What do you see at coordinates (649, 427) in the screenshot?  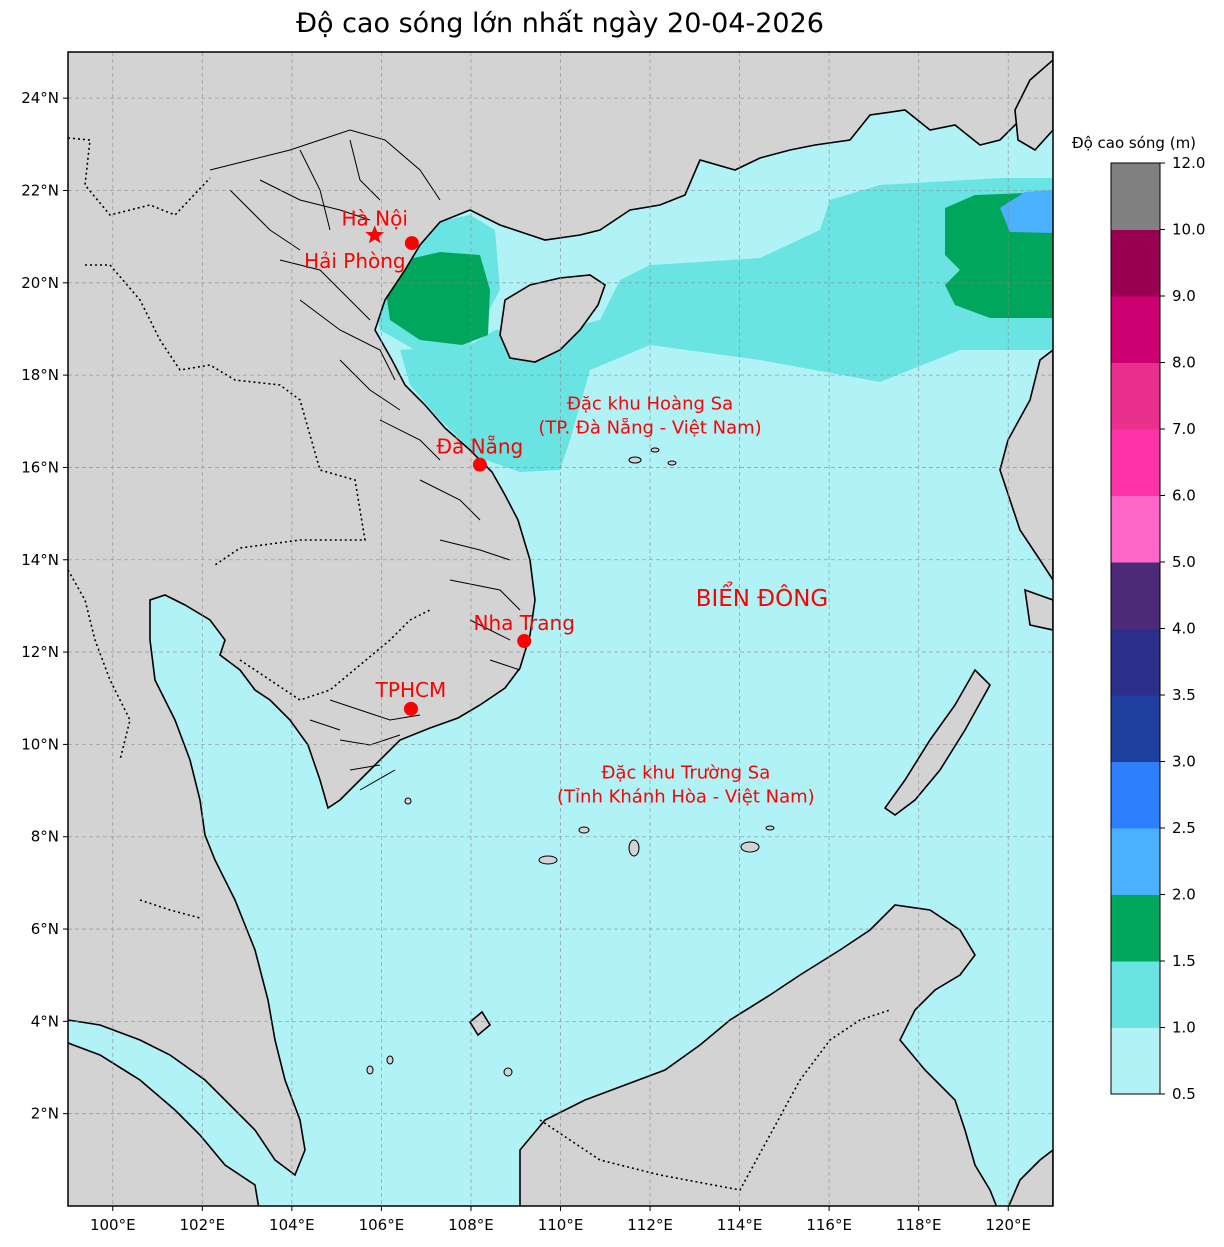 I see `annotation-hoang-sa-line: (TP. Đà Nẵng - Việt Nam)` at bounding box center [649, 427].